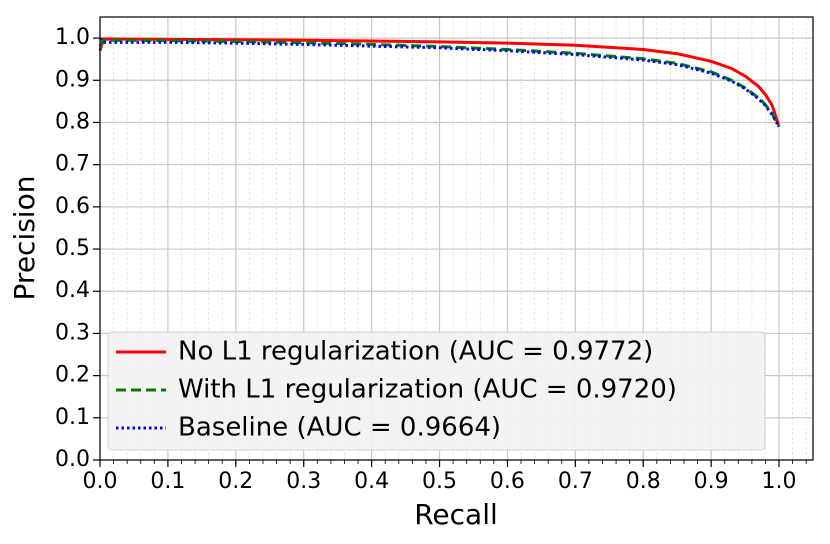 The image size is (830, 544). I want to click on plot-lines, so click(439, 82).